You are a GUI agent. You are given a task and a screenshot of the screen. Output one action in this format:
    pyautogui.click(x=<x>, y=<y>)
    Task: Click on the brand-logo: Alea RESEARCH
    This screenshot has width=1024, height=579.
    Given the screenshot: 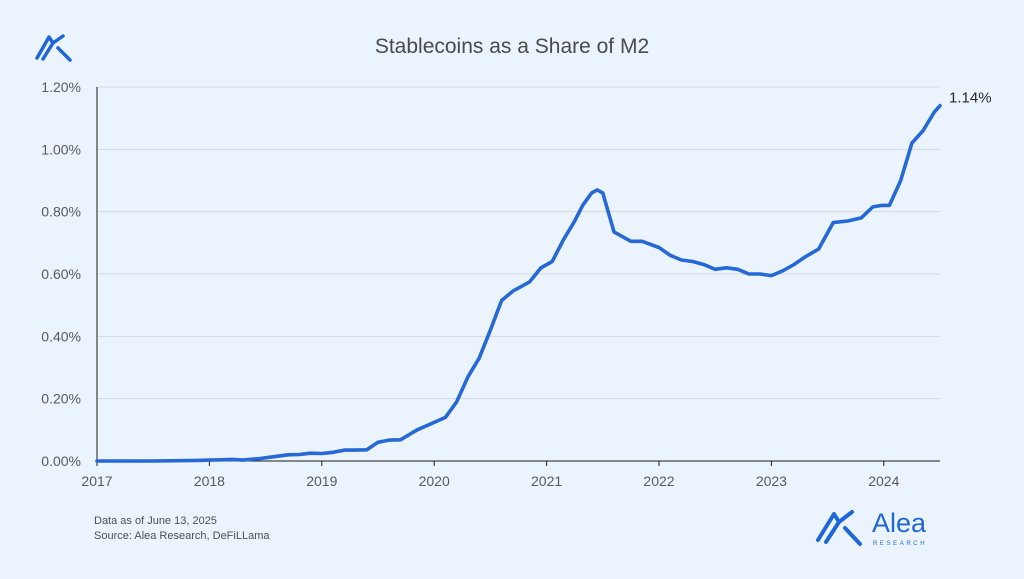 What is the action you would take?
    pyautogui.click(x=871, y=527)
    